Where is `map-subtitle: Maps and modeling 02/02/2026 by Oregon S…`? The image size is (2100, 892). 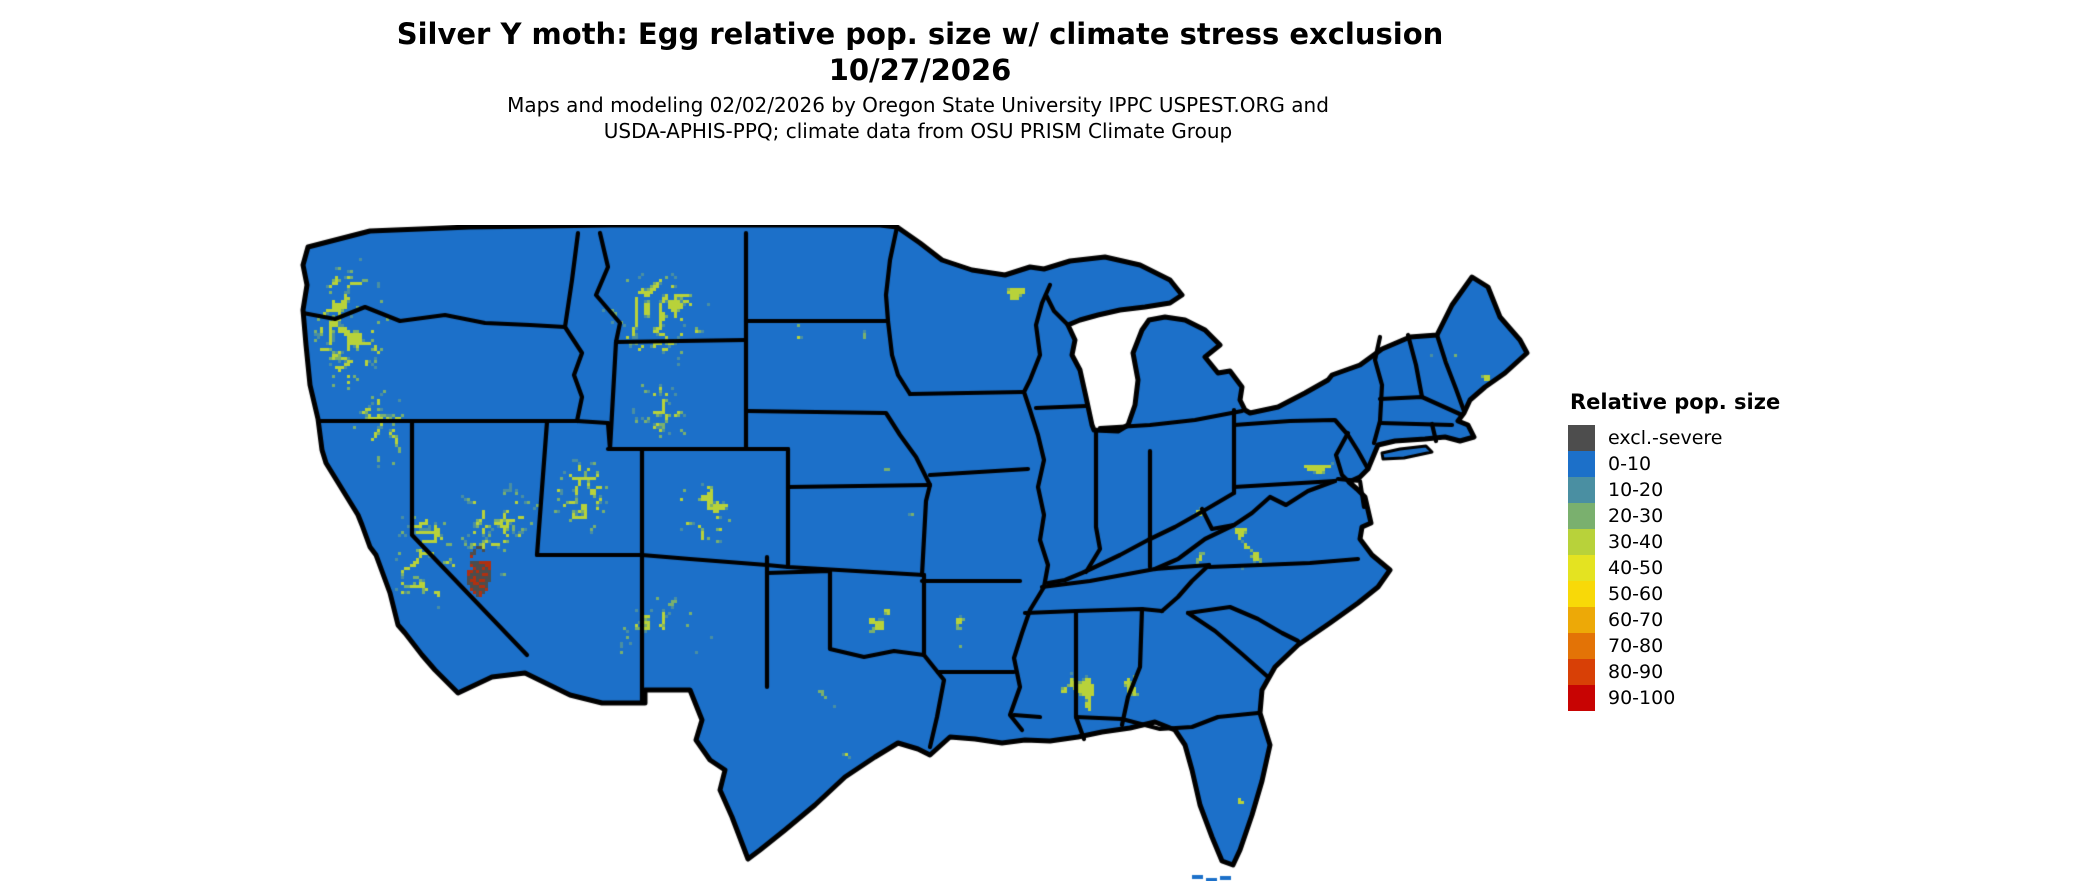
map-subtitle: Maps and modeling 02/02/2026 by Oregon S… is located at coordinates (918, 118).